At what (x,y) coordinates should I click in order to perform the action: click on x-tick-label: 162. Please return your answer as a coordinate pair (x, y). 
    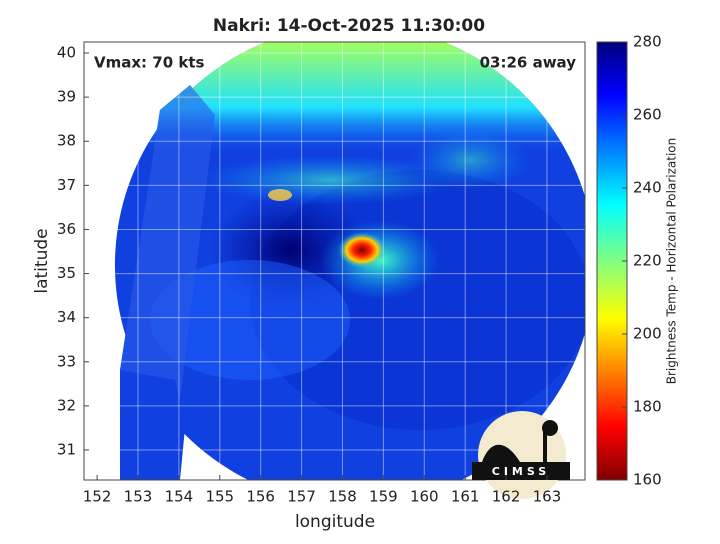
    Looking at the image, I should click on (506, 497).